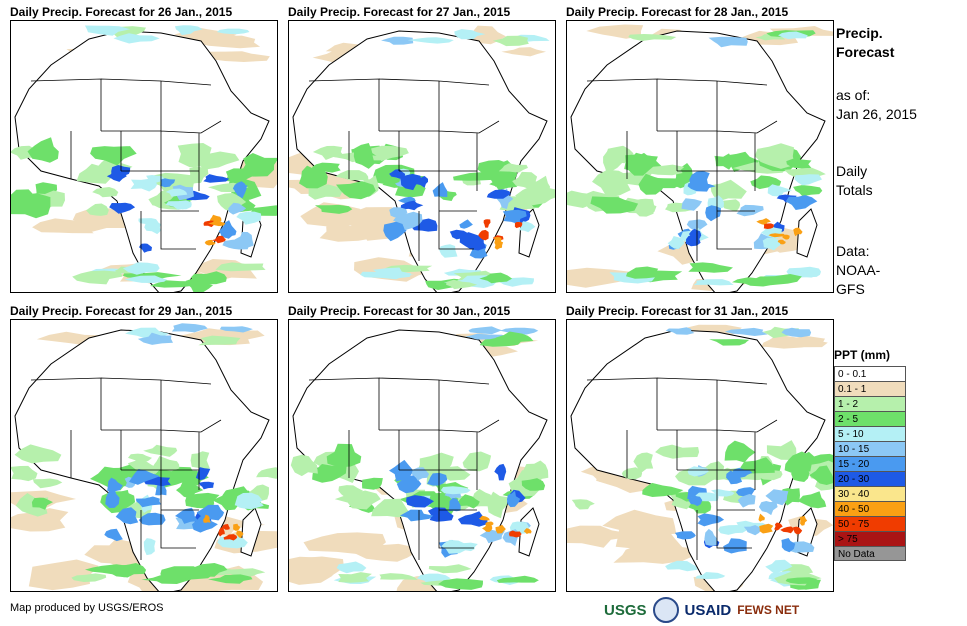 The width and height of the screenshot is (967, 626). I want to click on legend-item: 2 - 5, so click(870, 418).